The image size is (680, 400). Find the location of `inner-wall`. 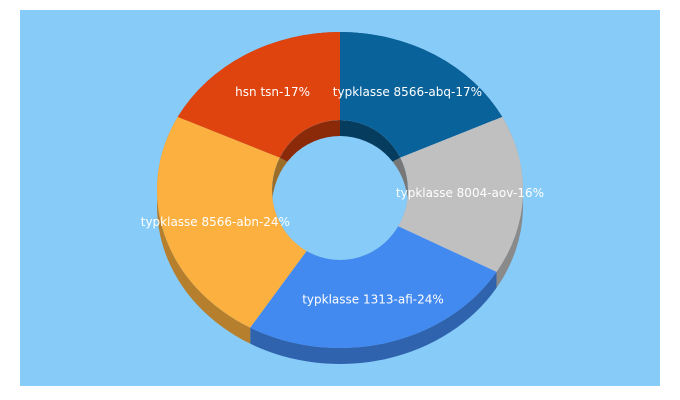

inner-wall is located at coordinates (340, 190).